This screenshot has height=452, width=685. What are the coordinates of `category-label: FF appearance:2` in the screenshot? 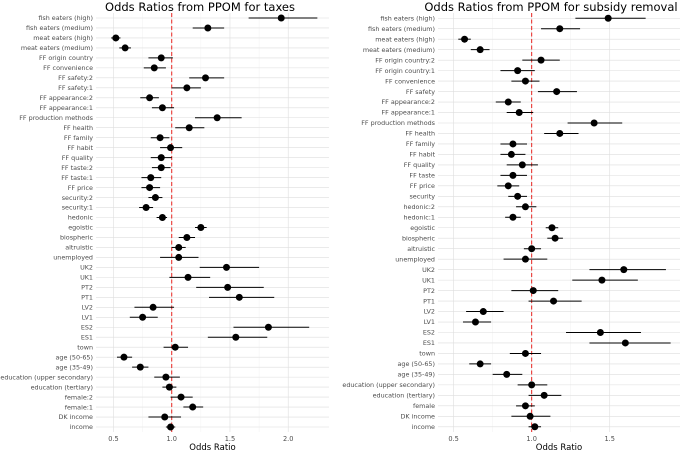 It's located at (66, 98).